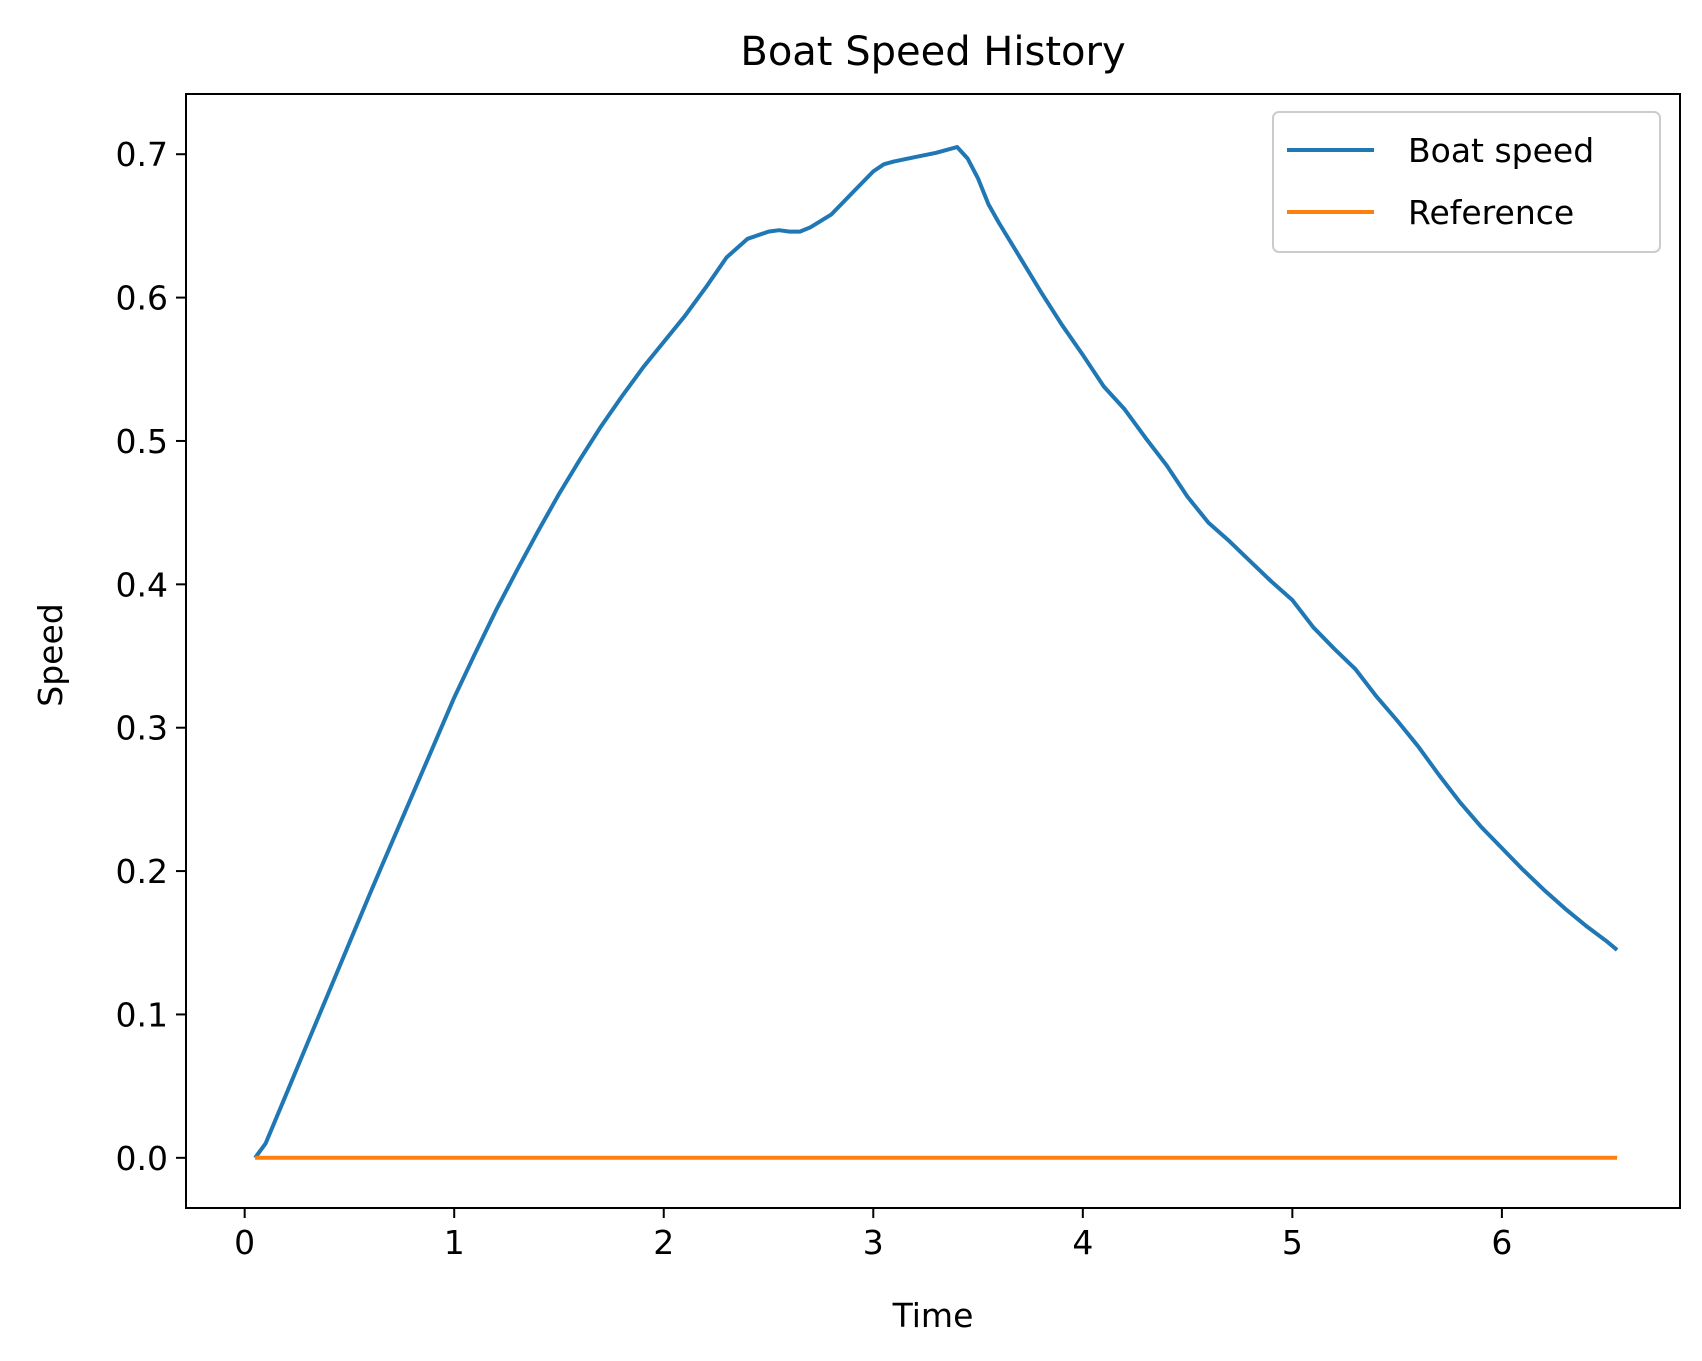 Image resolution: width=1702 pixels, height=1361 pixels. What do you see at coordinates (142, 728) in the screenshot?
I see `y-tick-label: 0.3` at bounding box center [142, 728].